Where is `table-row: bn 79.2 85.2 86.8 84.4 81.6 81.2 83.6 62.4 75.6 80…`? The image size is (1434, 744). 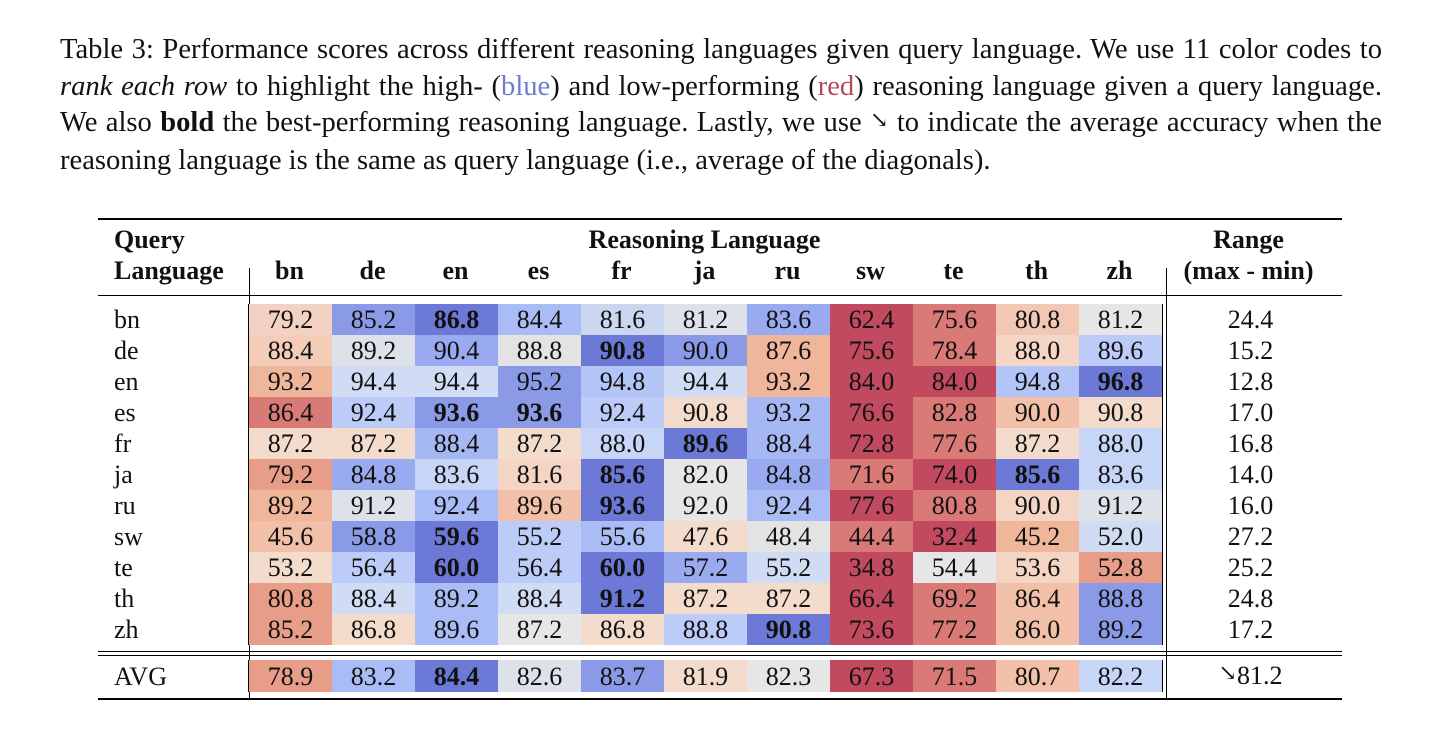
table-row: bn 79.2 85.2 86.8 84.4 81.6 81.2 83.6 62.4 75.6 80… is located at coordinates (718, 319).